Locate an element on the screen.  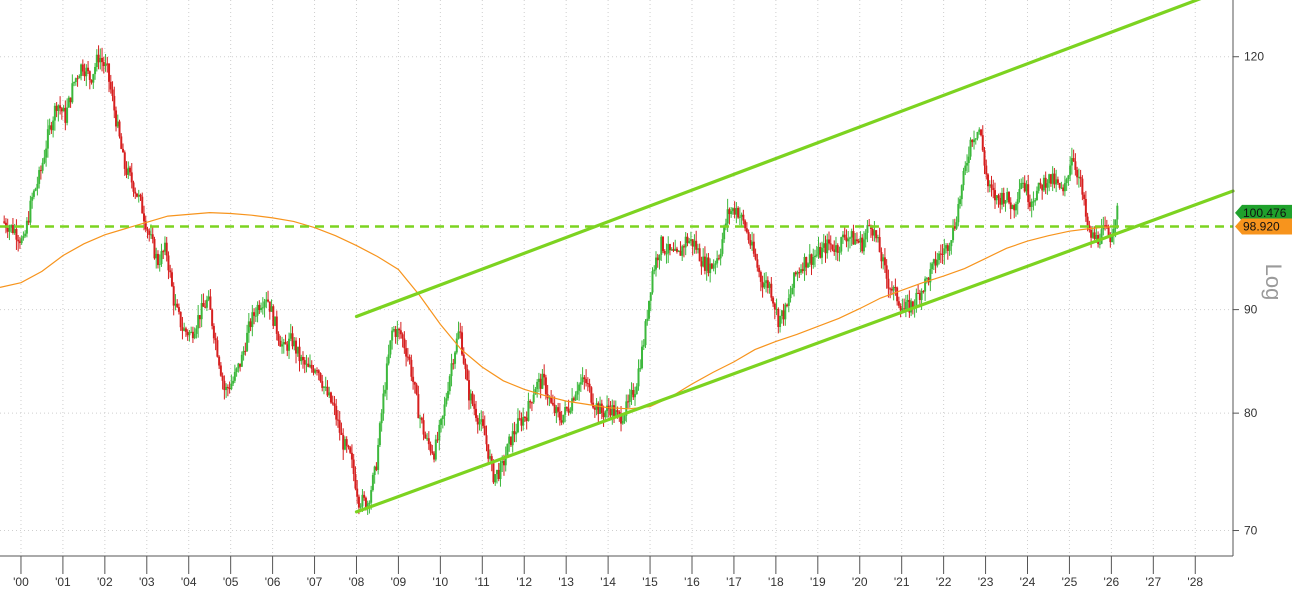
log-scale-label: Log is located at coordinates (1273, 282).